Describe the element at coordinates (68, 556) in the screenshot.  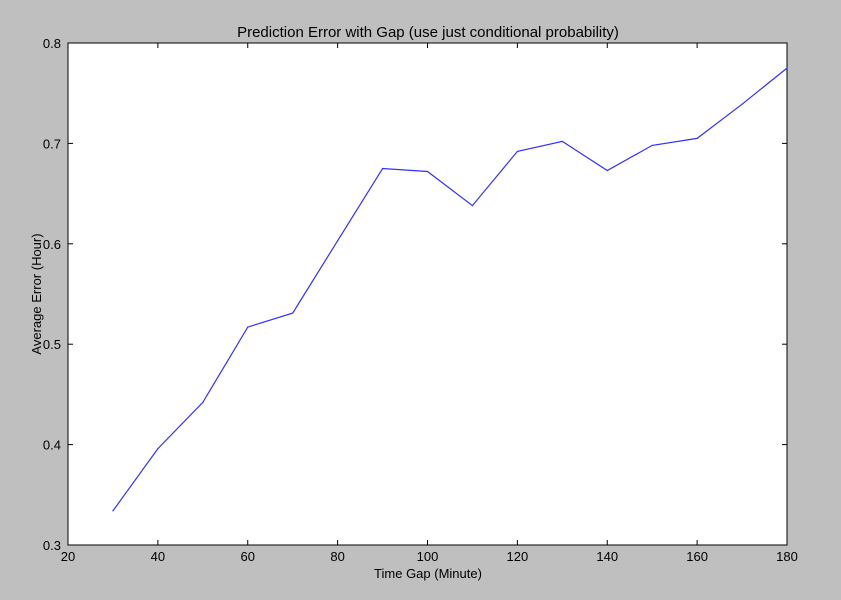
I see `x-tick-label: 20` at that location.